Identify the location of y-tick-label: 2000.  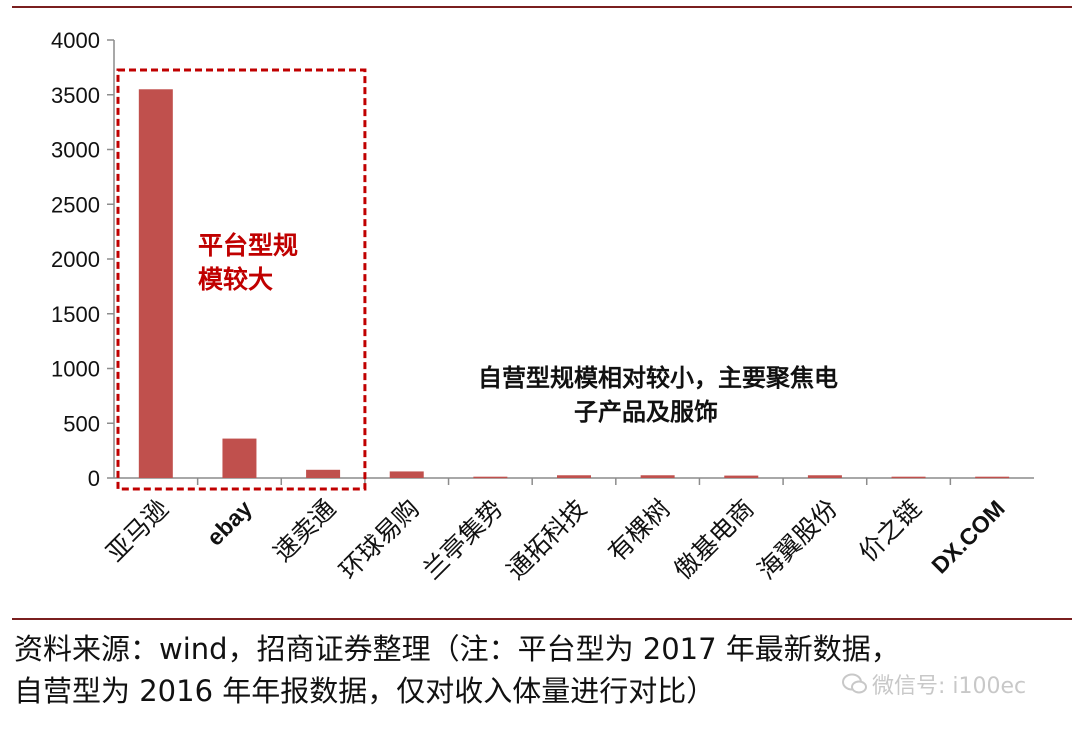
(75, 259).